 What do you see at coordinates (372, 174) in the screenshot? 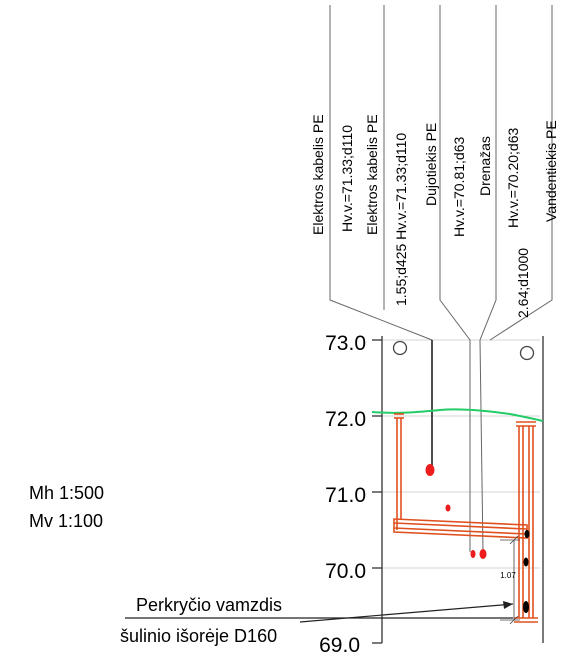
I see `crossing-label-3: Elektros kabelis PE` at bounding box center [372, 174].